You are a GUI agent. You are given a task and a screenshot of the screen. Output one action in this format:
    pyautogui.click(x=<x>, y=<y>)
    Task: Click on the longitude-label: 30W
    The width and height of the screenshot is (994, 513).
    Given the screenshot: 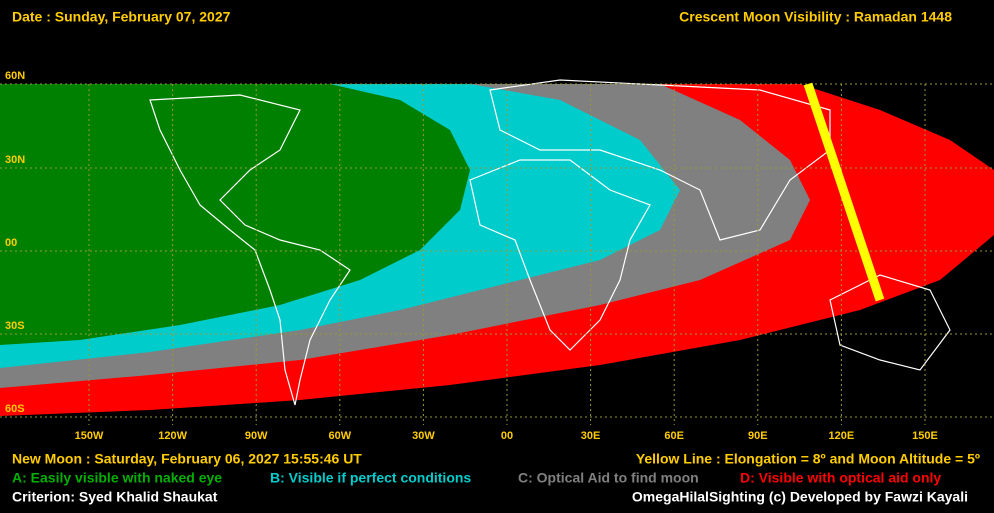 What is the action you would take?
    pyautogui.click(x=423, y=436)
    